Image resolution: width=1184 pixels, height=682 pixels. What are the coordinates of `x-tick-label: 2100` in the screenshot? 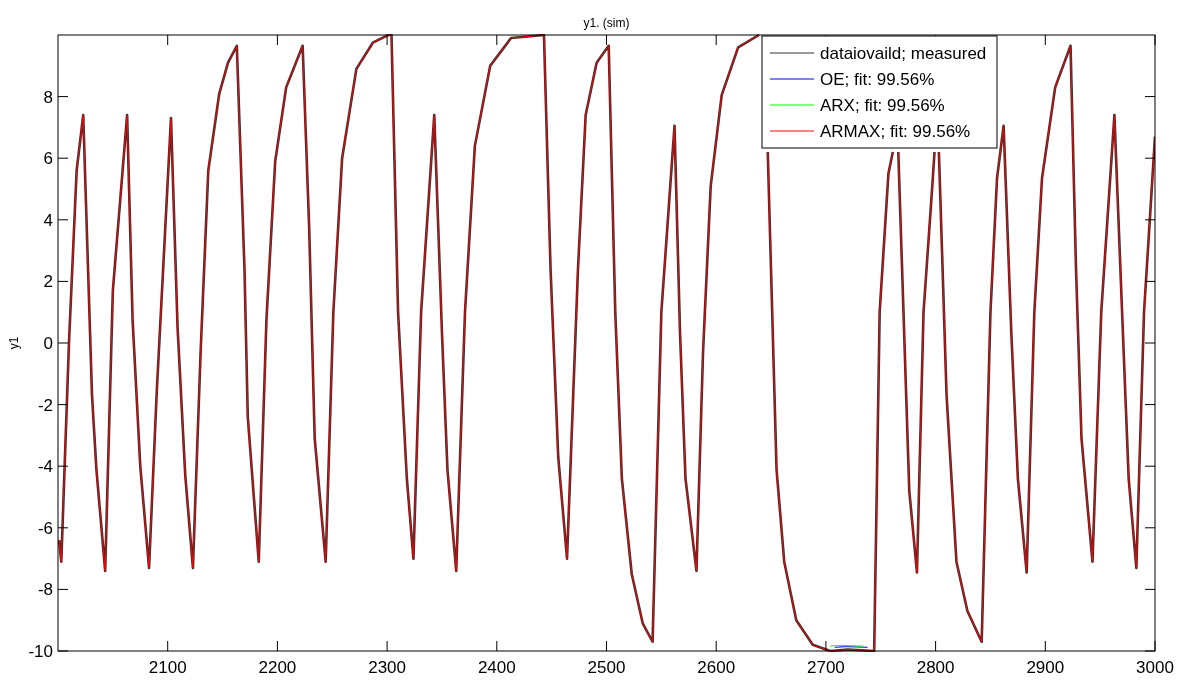 It's located at (167, 667).